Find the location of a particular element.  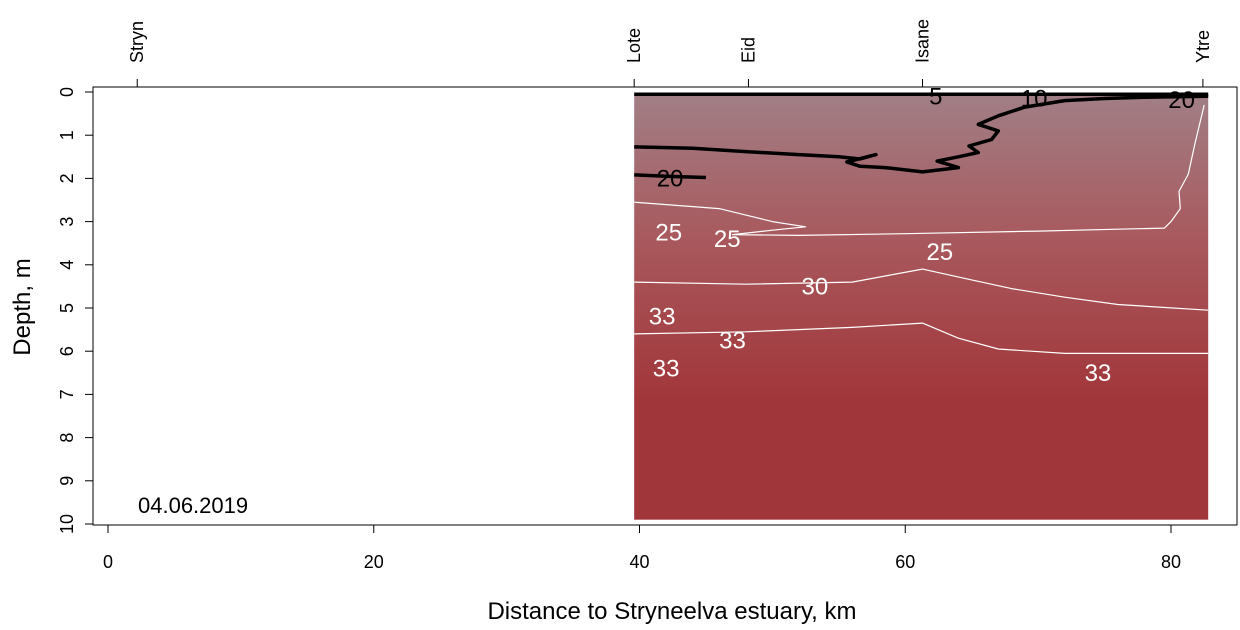

contour-label-25-2: 25 is located at coordinates (939, 252).